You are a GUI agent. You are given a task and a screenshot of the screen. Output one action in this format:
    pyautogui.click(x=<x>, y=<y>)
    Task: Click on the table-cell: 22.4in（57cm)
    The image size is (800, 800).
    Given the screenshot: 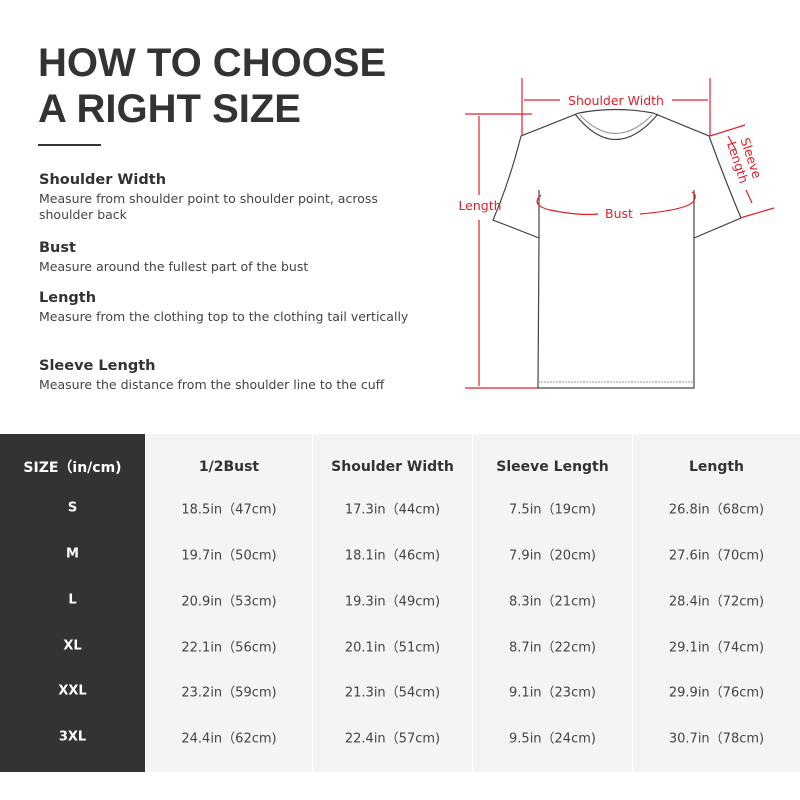 What is the action you would take?
    pyautogui.click(x=392, y=739)
    